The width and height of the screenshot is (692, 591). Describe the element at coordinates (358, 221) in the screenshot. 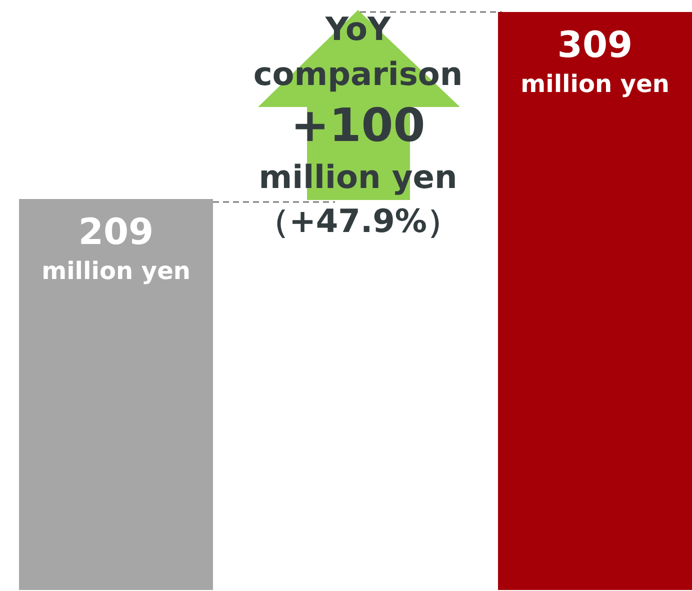

I see `annotation: （+47.9%）` at that location.